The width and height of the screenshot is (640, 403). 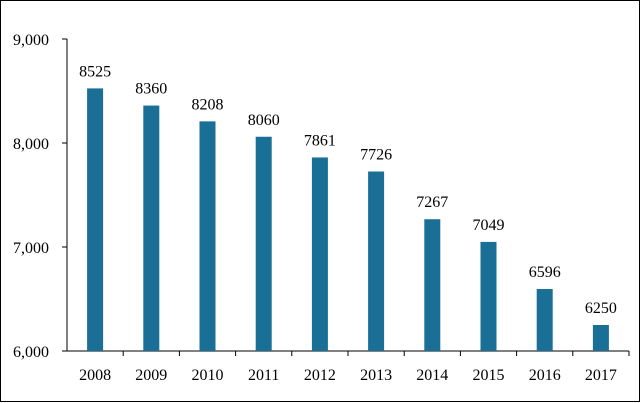 I want to click on x-tick-label: 2014, so click(x=432, y=375).